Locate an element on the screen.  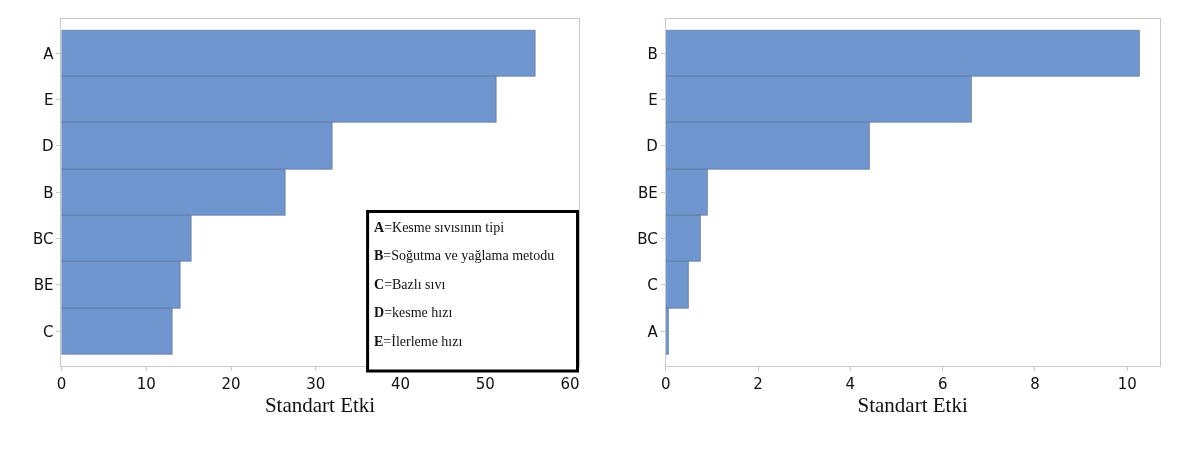
x-tick-label: 50 is located at coordinates (485, 384).